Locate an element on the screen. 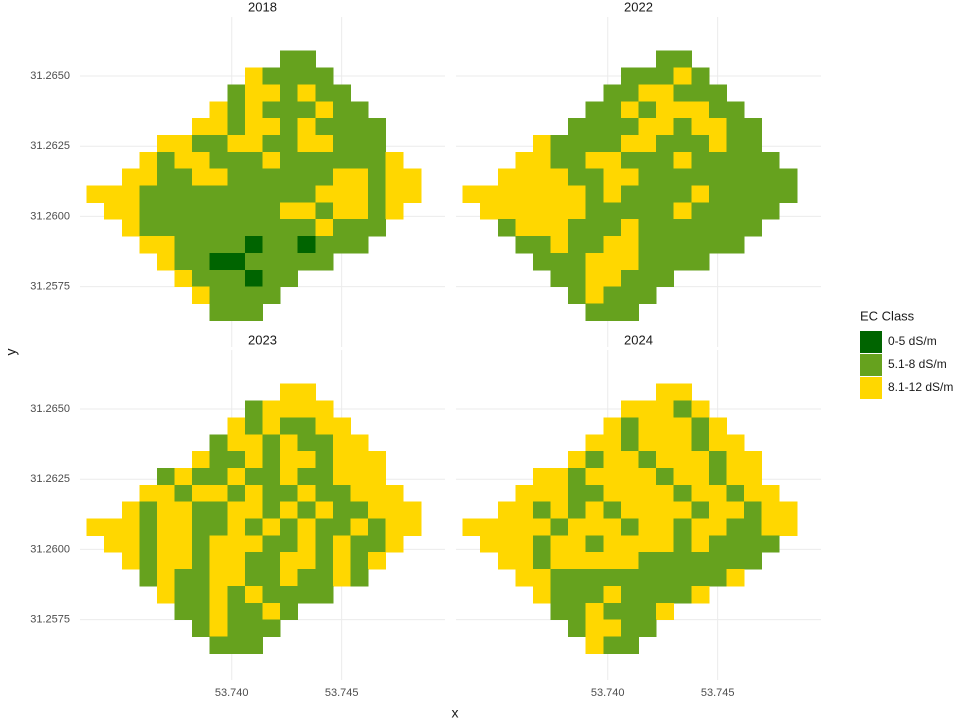  x-tick-label: 53.740 is located at coordinates (232, 693).